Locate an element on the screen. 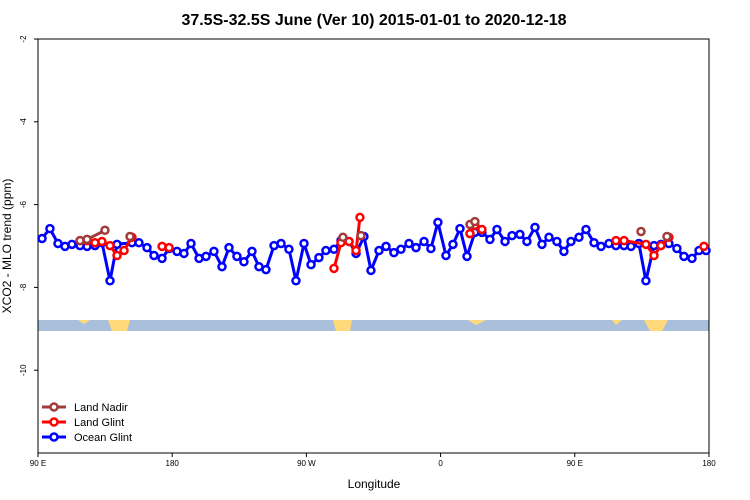 The height and width of the screenshot is (500, 750). legend-label: Land Glint is located at coordinates (99, 423).